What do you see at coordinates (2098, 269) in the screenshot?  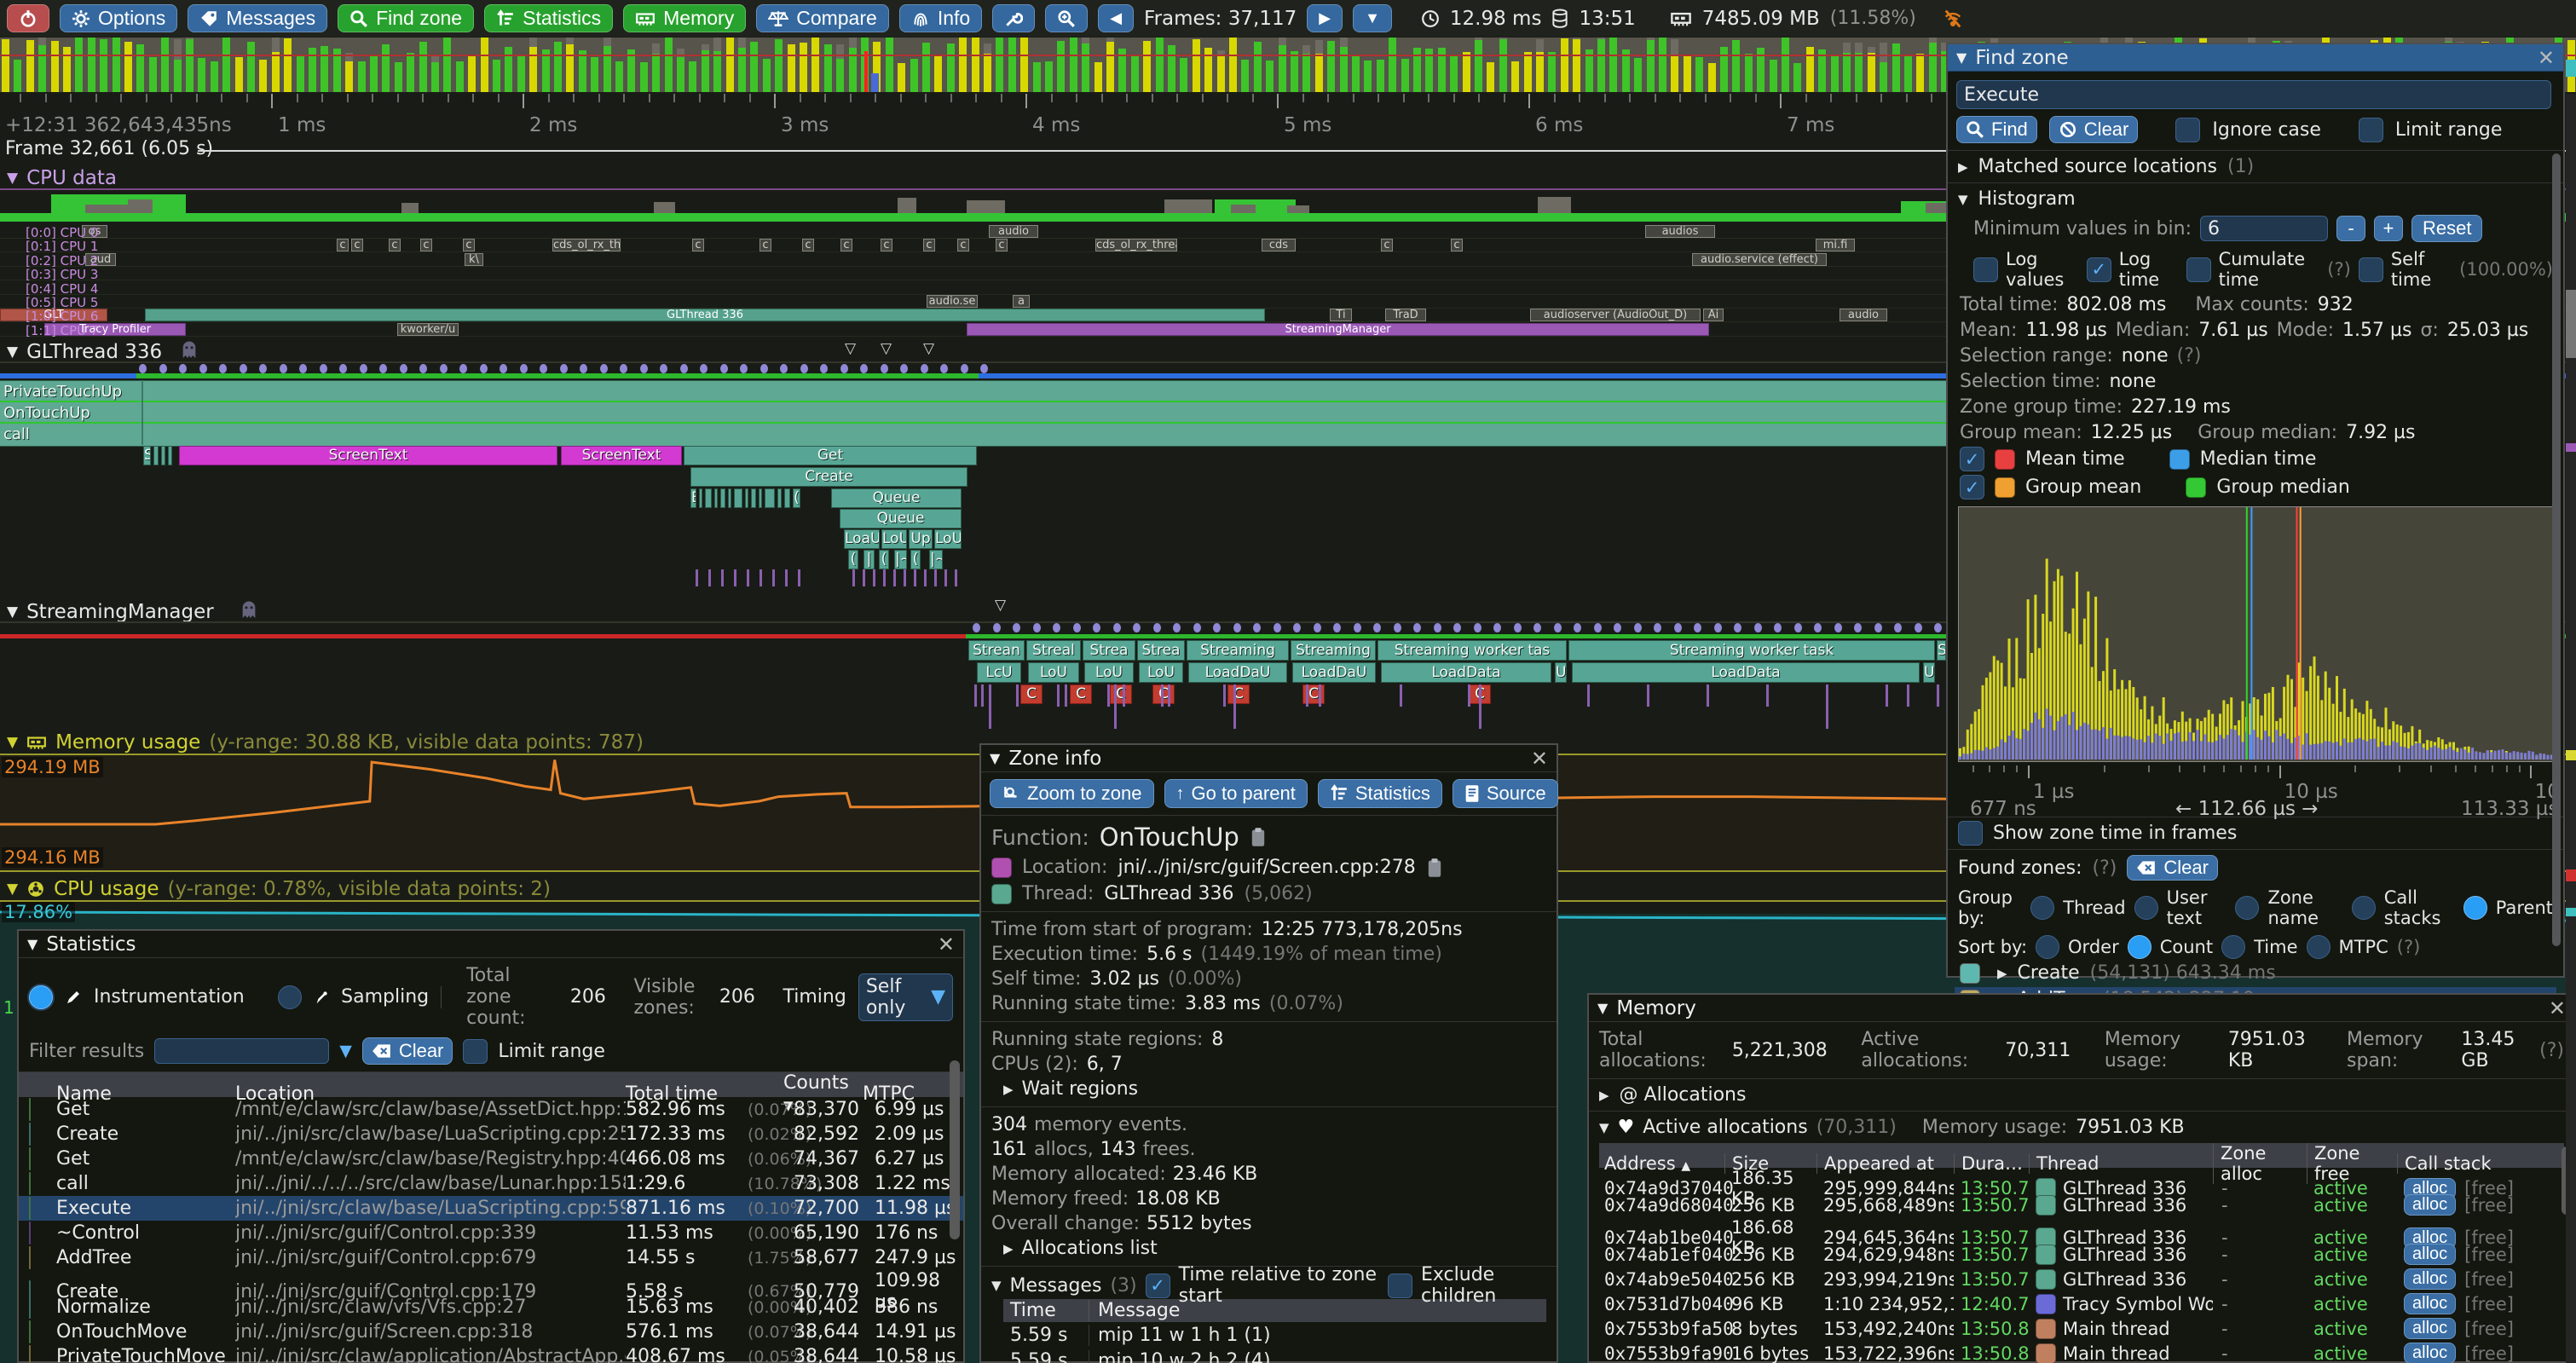 I see `log-time-checkbox: ✓` at bounding box center [2098, 269].